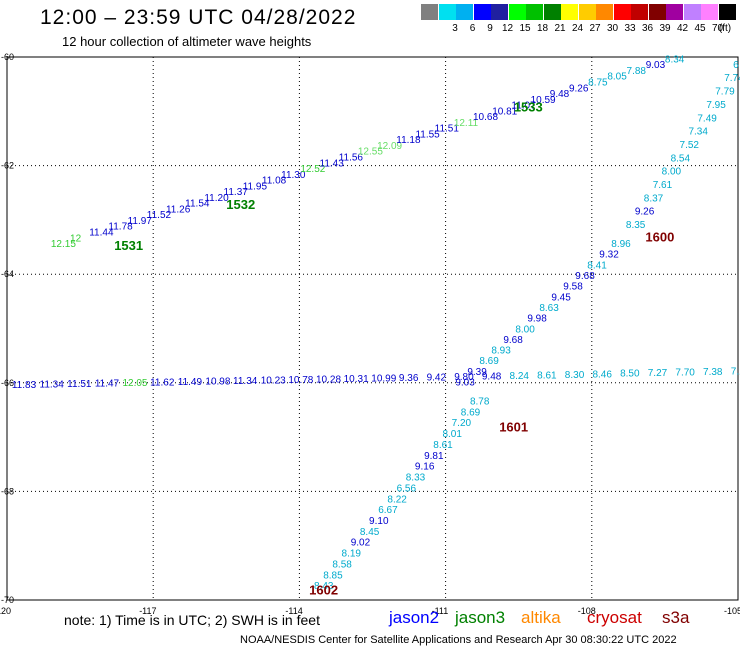 The width and height of the screenshot is (740, 650). What do you see at coordinates (585, 276) in the screenshot?
I see `swh-value: 9.68` at bounding box center [585, 276].